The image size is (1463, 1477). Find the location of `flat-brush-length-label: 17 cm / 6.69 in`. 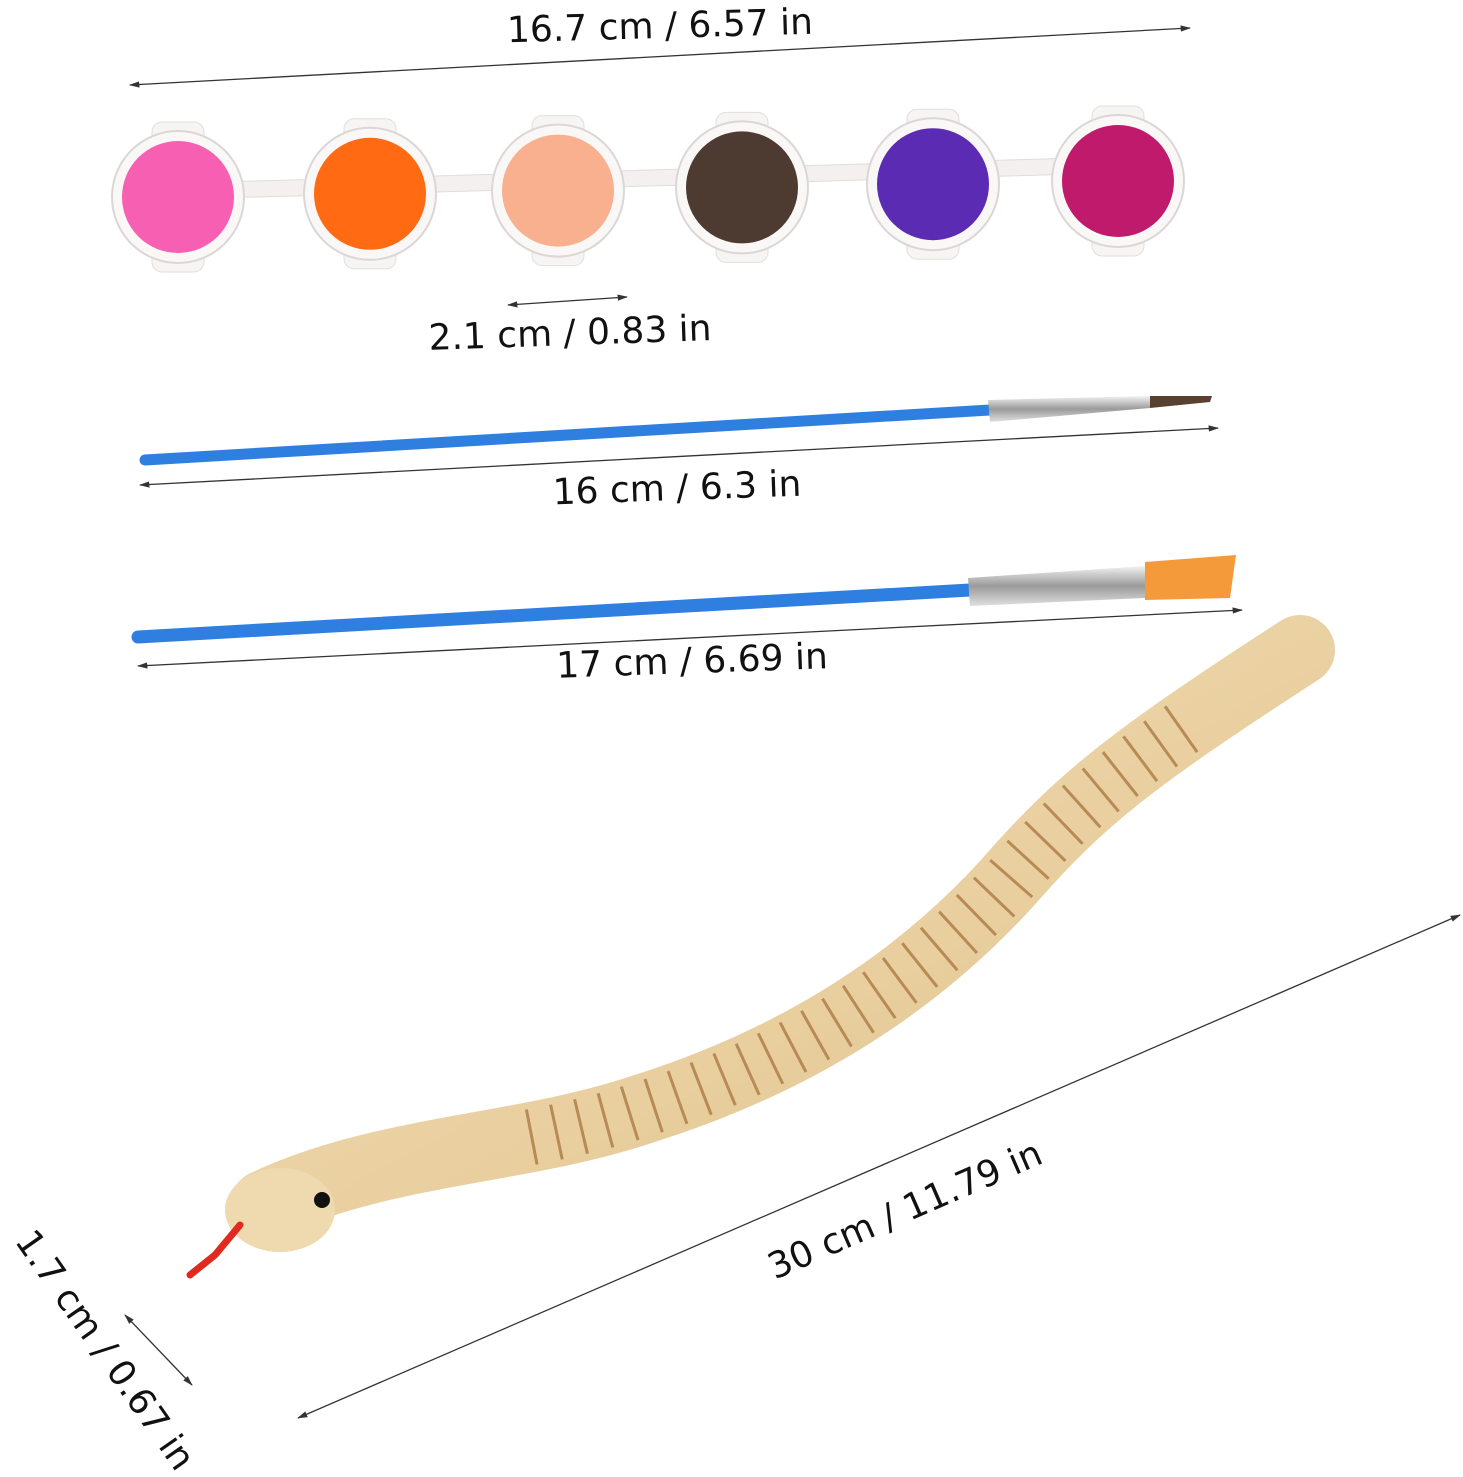

flat-brush-length-label: 17 cm / 6.69 in is located at coordinates (692, 661).